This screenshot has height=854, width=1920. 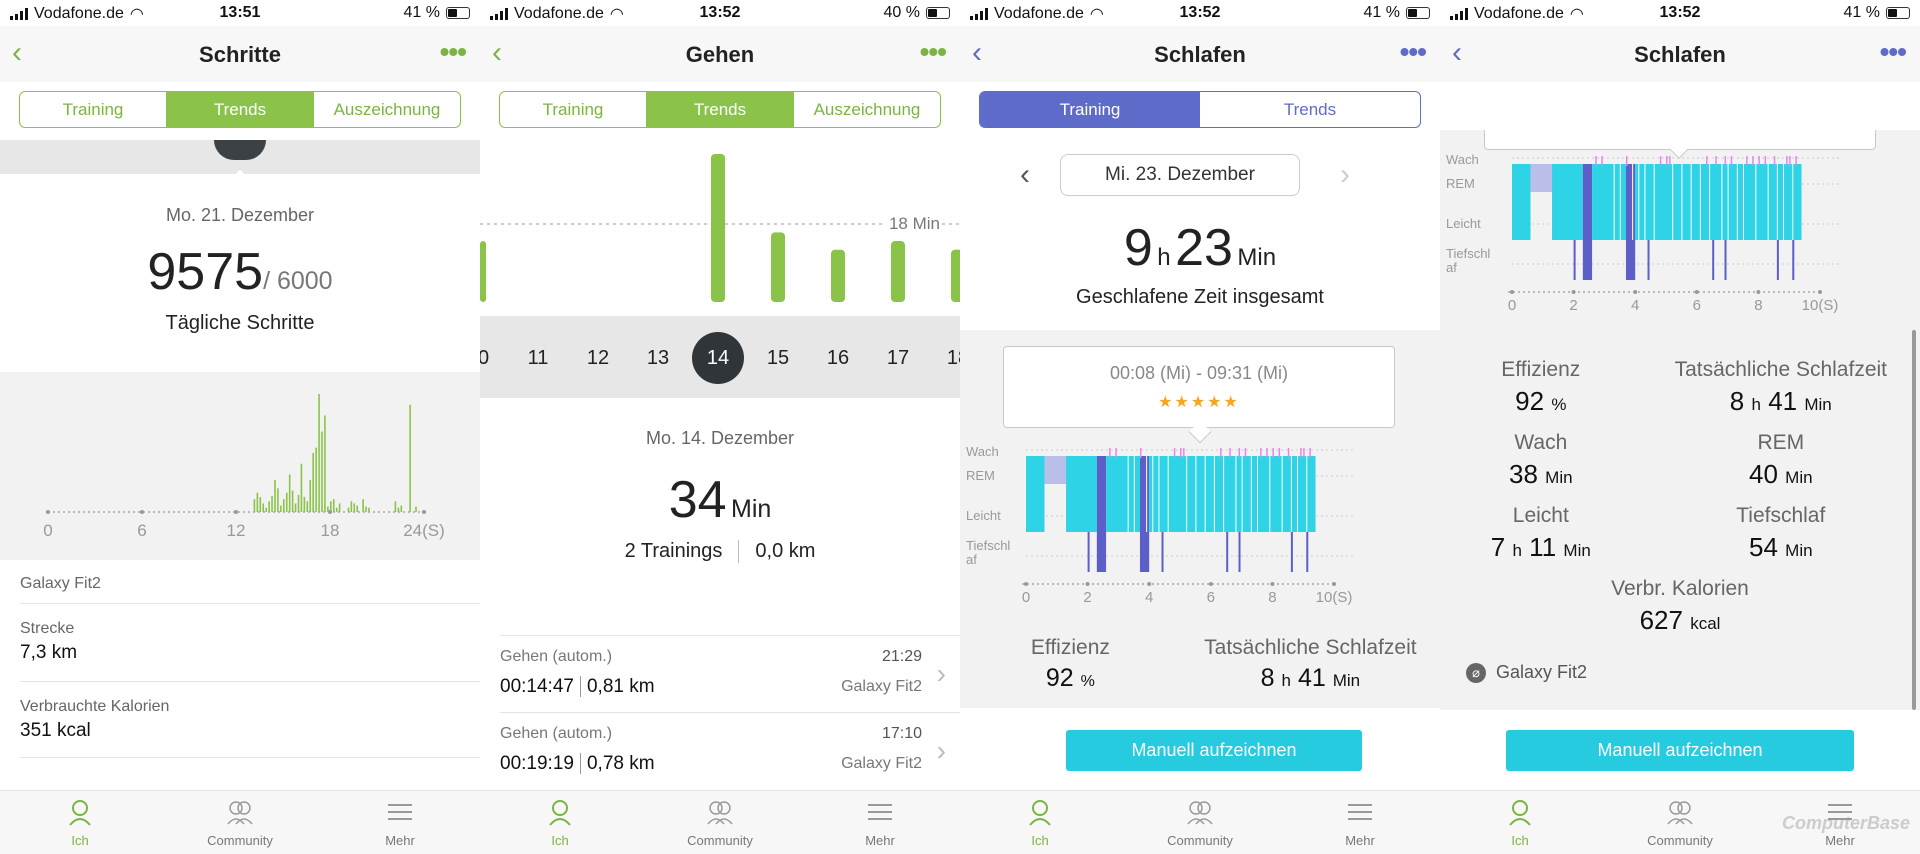 What do you see at coordinates (898, 357) in the screenshot?
I see `day-label: 17` at bounding box center [898, 357].